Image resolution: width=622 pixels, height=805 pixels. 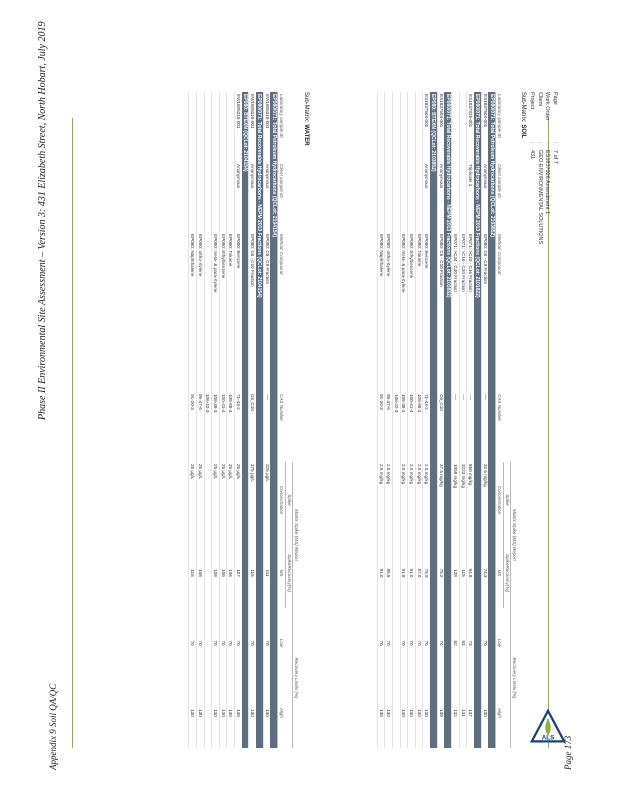 What do you see at coordinates (470, 312) in the screenshot?
I see `table-cell: EP071: >C10 - C16 Fraction` at bounding box center [470, 312].